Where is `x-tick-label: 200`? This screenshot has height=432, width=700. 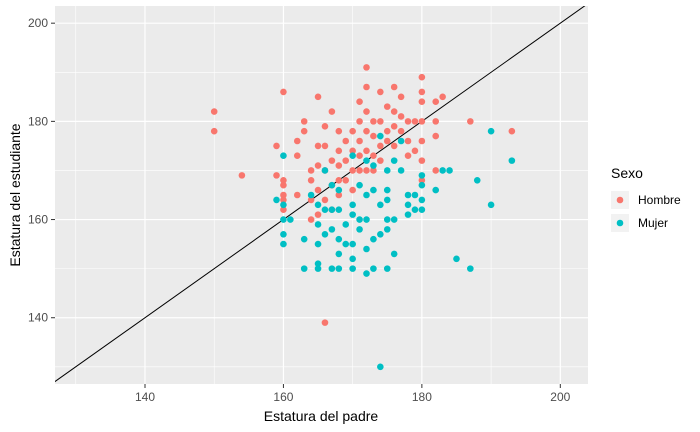
x-tick-label: 200 is located at coordinates (560, 397).